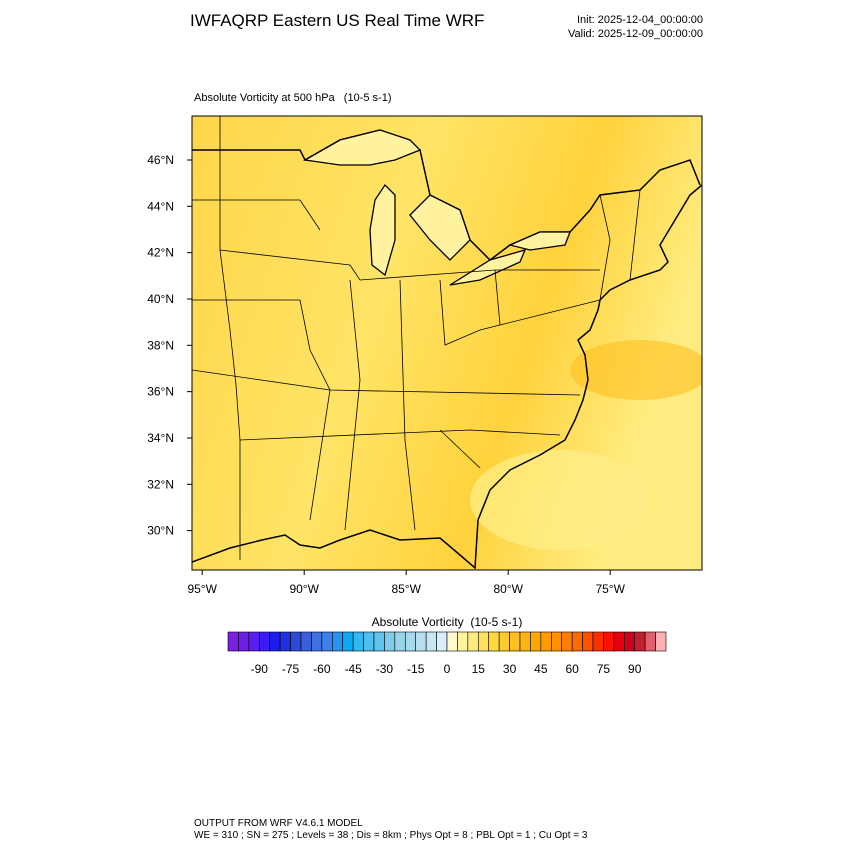 This screenshot has width=850, height=850. Describe the element at coordinates (635, 669) in the screenshot. I see `colorbar-label: 90` at that location.